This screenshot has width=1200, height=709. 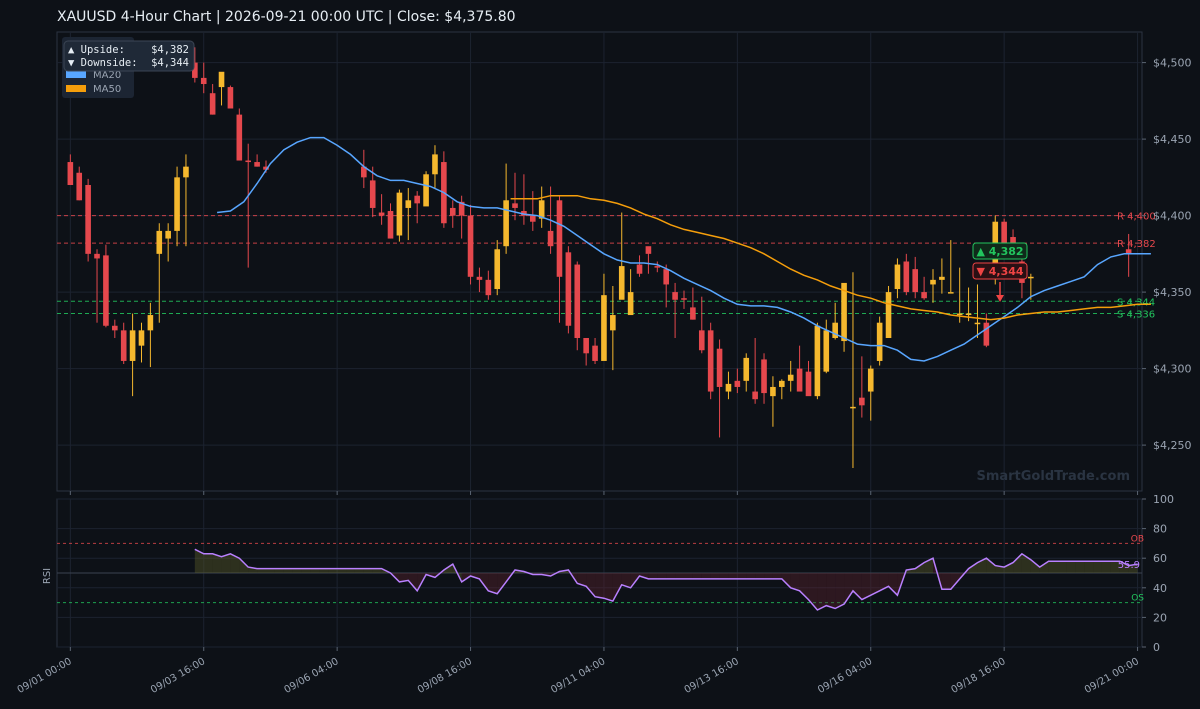 I want to click on upside-target-tag: ▲ 4,382, so click(x=1000, y=251).